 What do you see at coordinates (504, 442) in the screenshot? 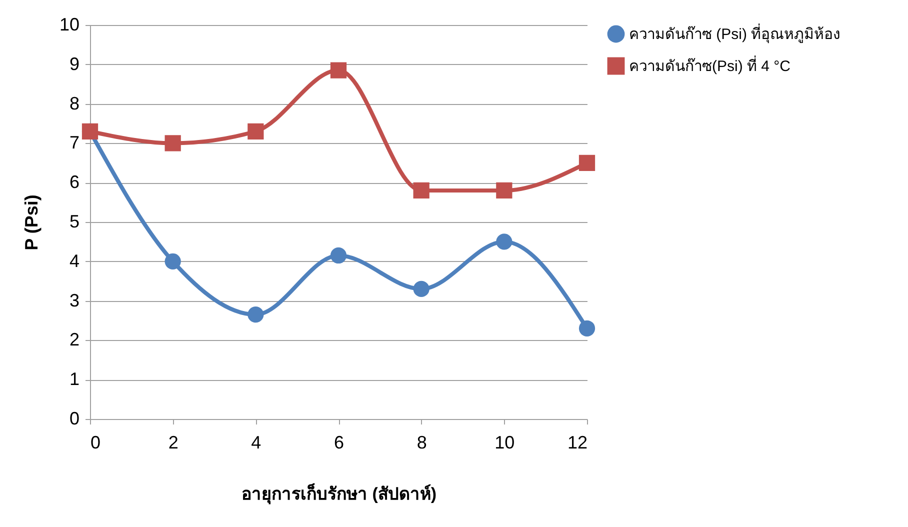
I see `x-tick-label: 10` at bounding box center [504, 442].